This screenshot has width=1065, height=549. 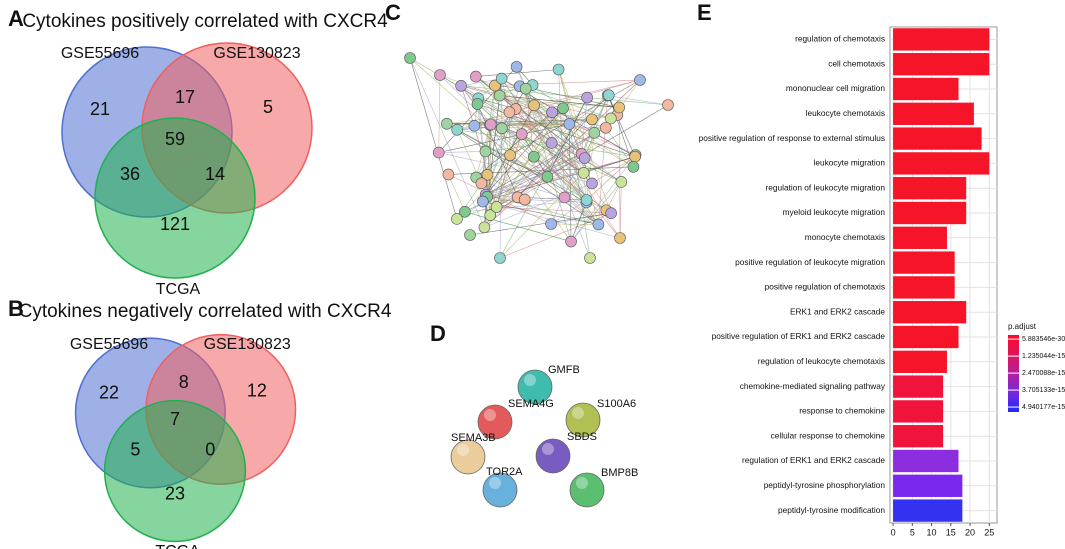 What do you see at coordinates (109, 392) in the screenshot?
I see `venn-count: 22` at bounding box center [109, 392].